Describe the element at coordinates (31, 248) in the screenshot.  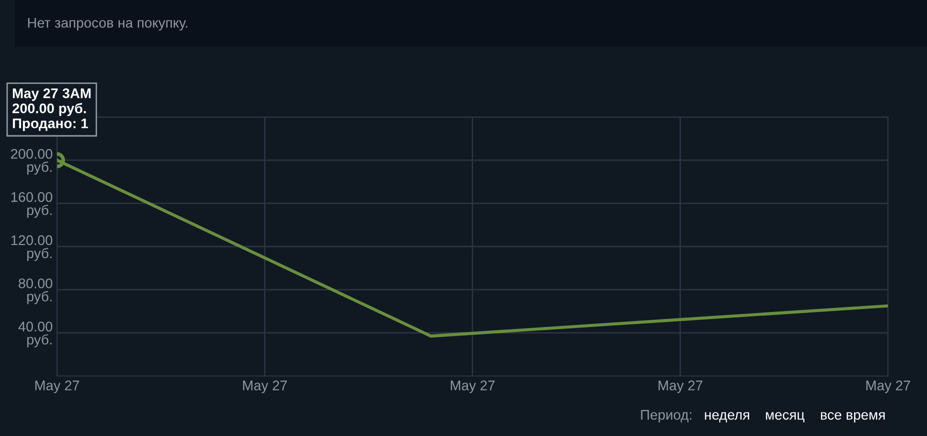
I see `y-tick-label: 120.00 руб.` at that location.